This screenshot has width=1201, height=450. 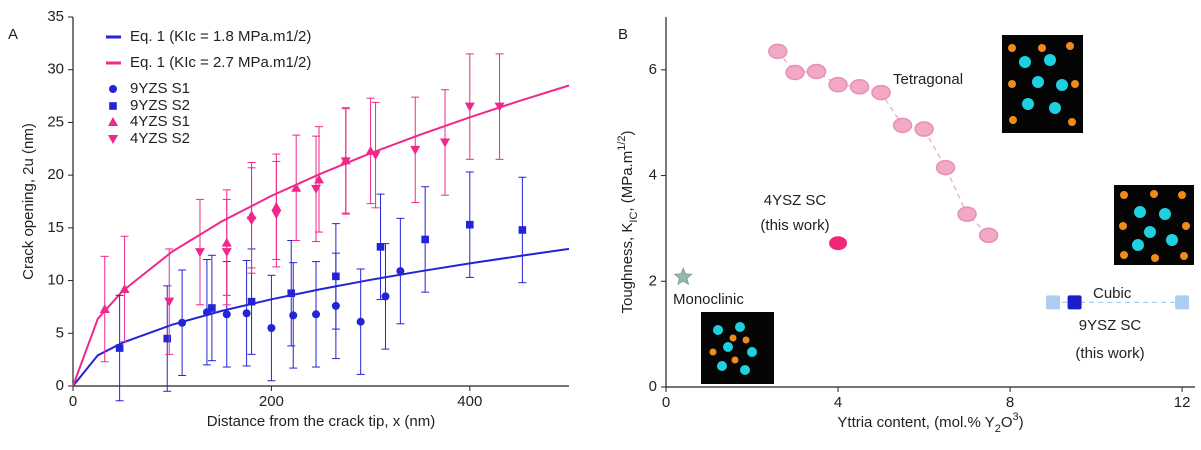 I want to click on y-tick-label: 4, so click(x=653, y=175).